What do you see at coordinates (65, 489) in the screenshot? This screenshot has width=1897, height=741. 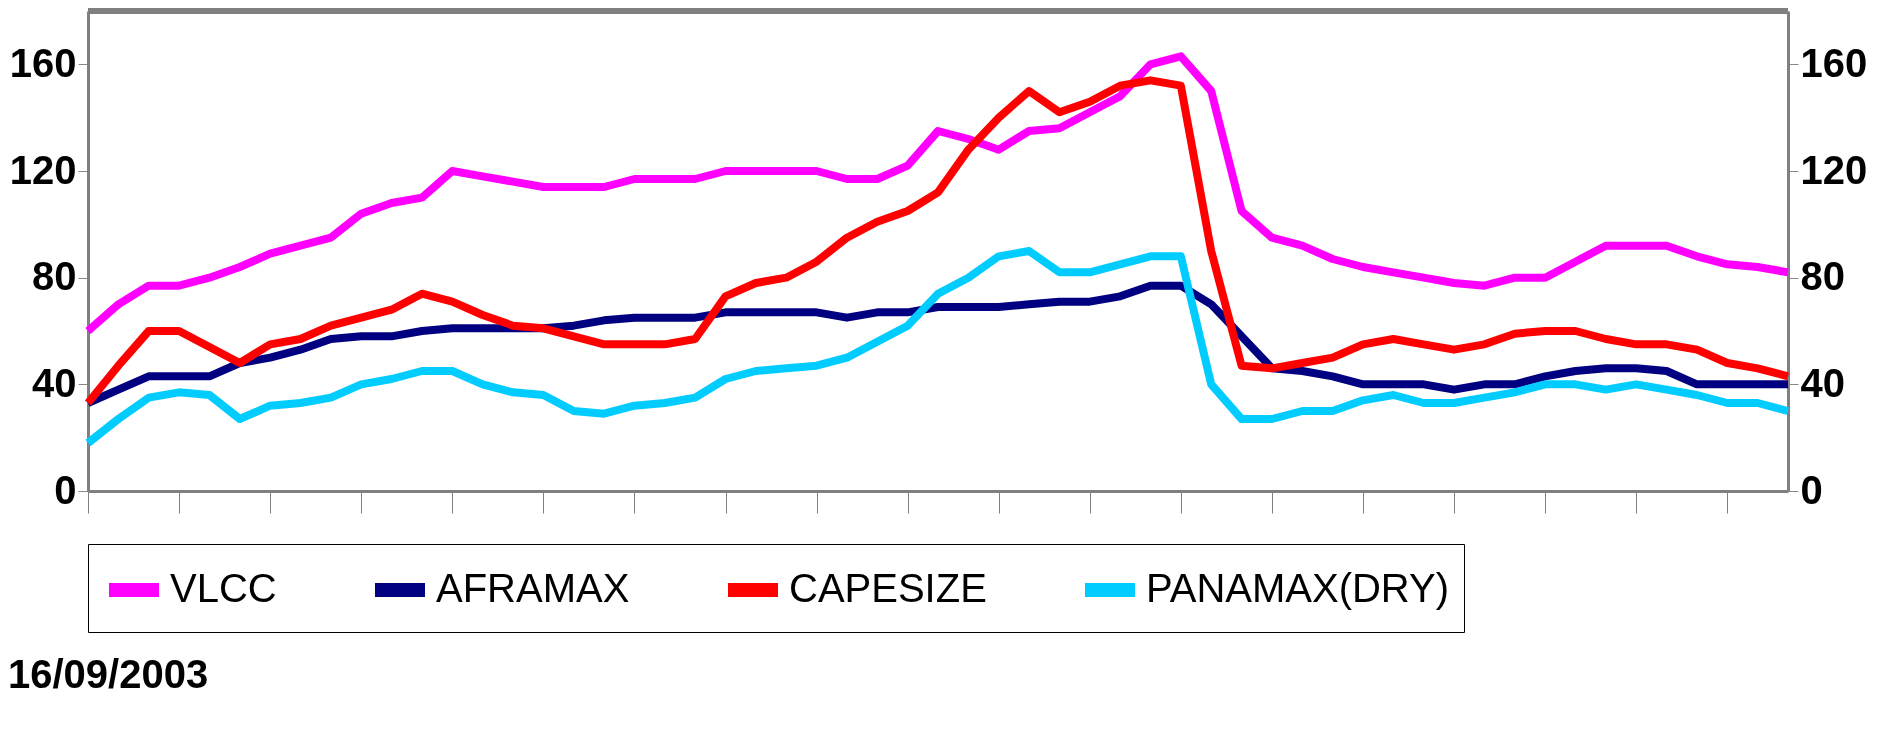 I see `y-tick-label: 0` at bounding box center [65, 489].